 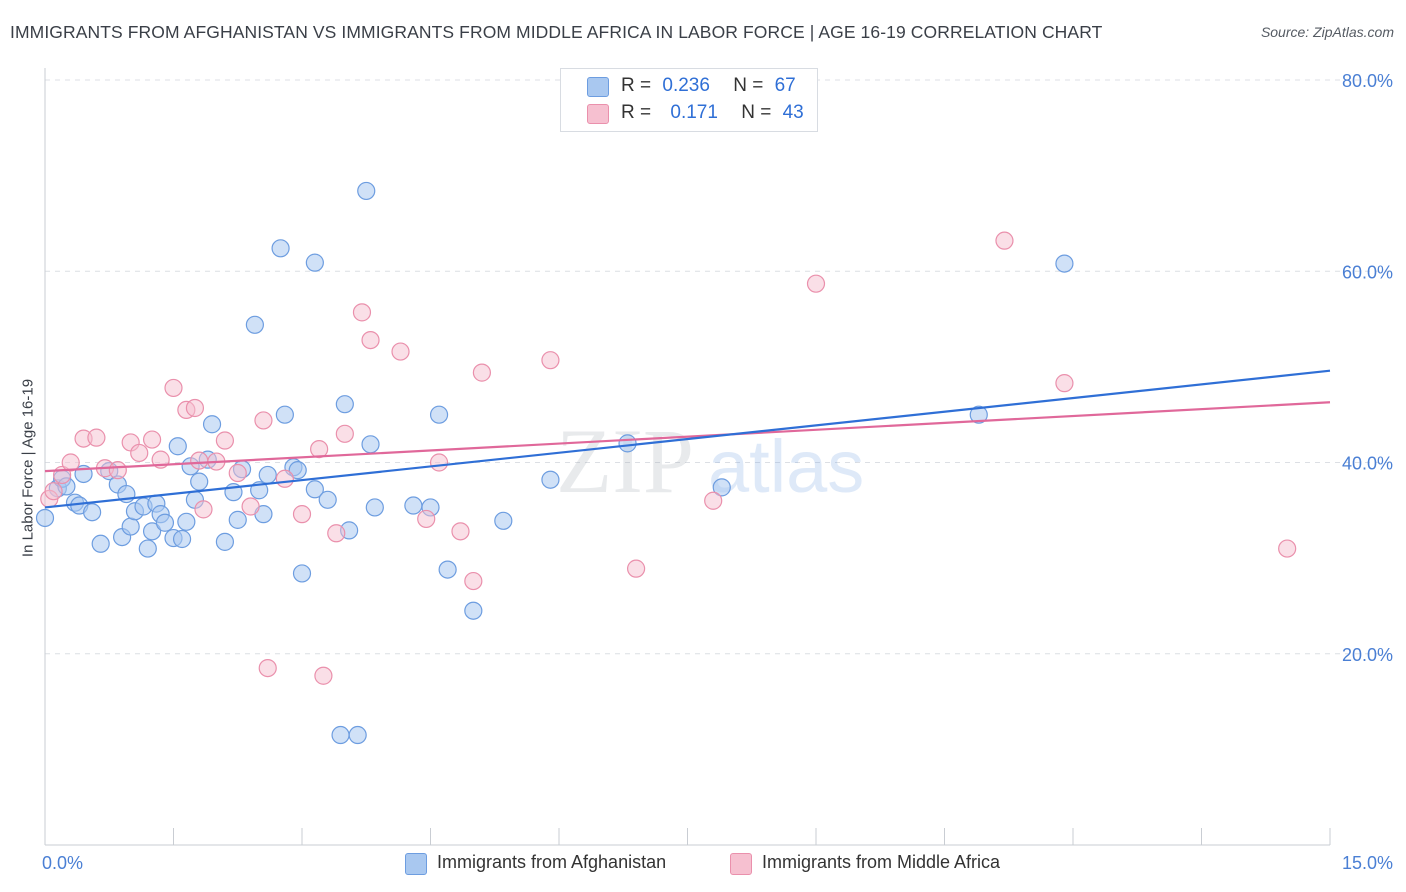 I want to click on bottom-legend-label: Immigrants from Middle Africa, so click(x=881, y=862).